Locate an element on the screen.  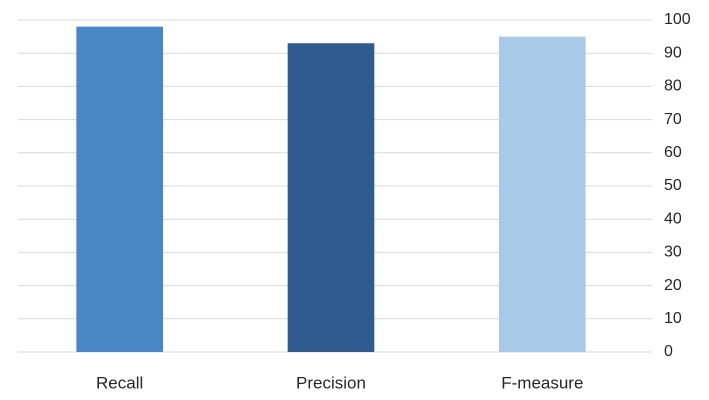
y-tick-label: 30 is located at coordinates (673, 252).